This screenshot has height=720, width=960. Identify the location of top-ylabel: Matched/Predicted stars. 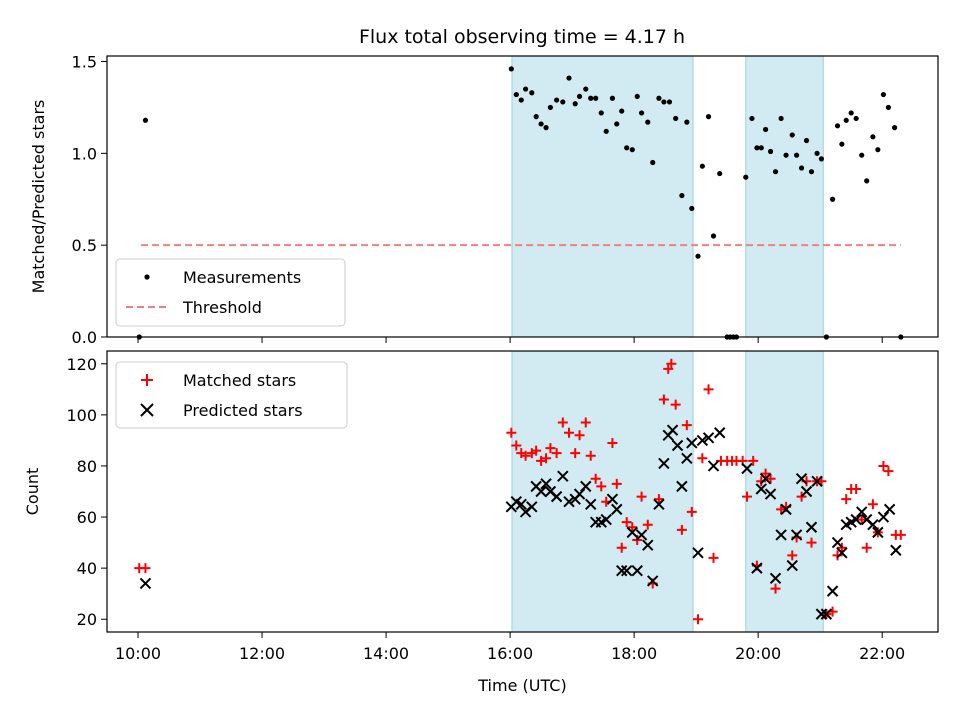
(38, 197).